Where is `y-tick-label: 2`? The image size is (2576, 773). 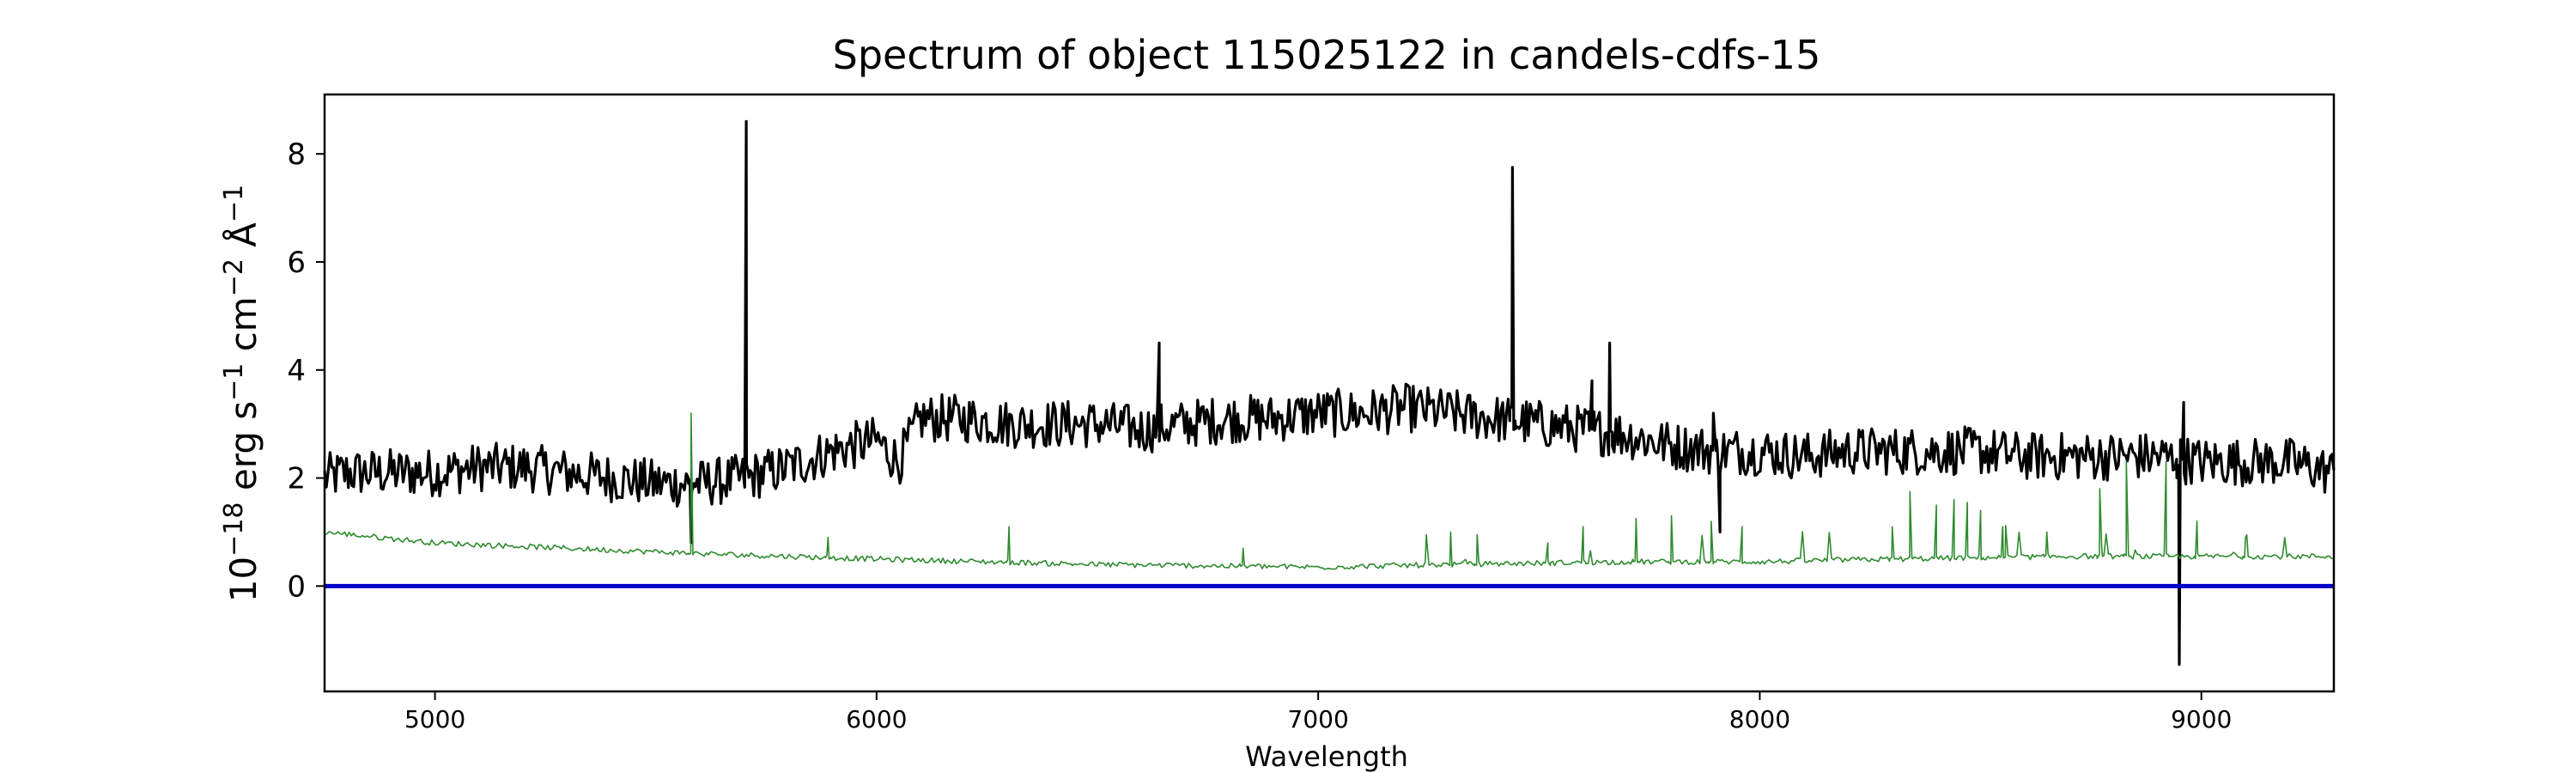 y-tick-label: 2 is located at coordinates (296, 479).